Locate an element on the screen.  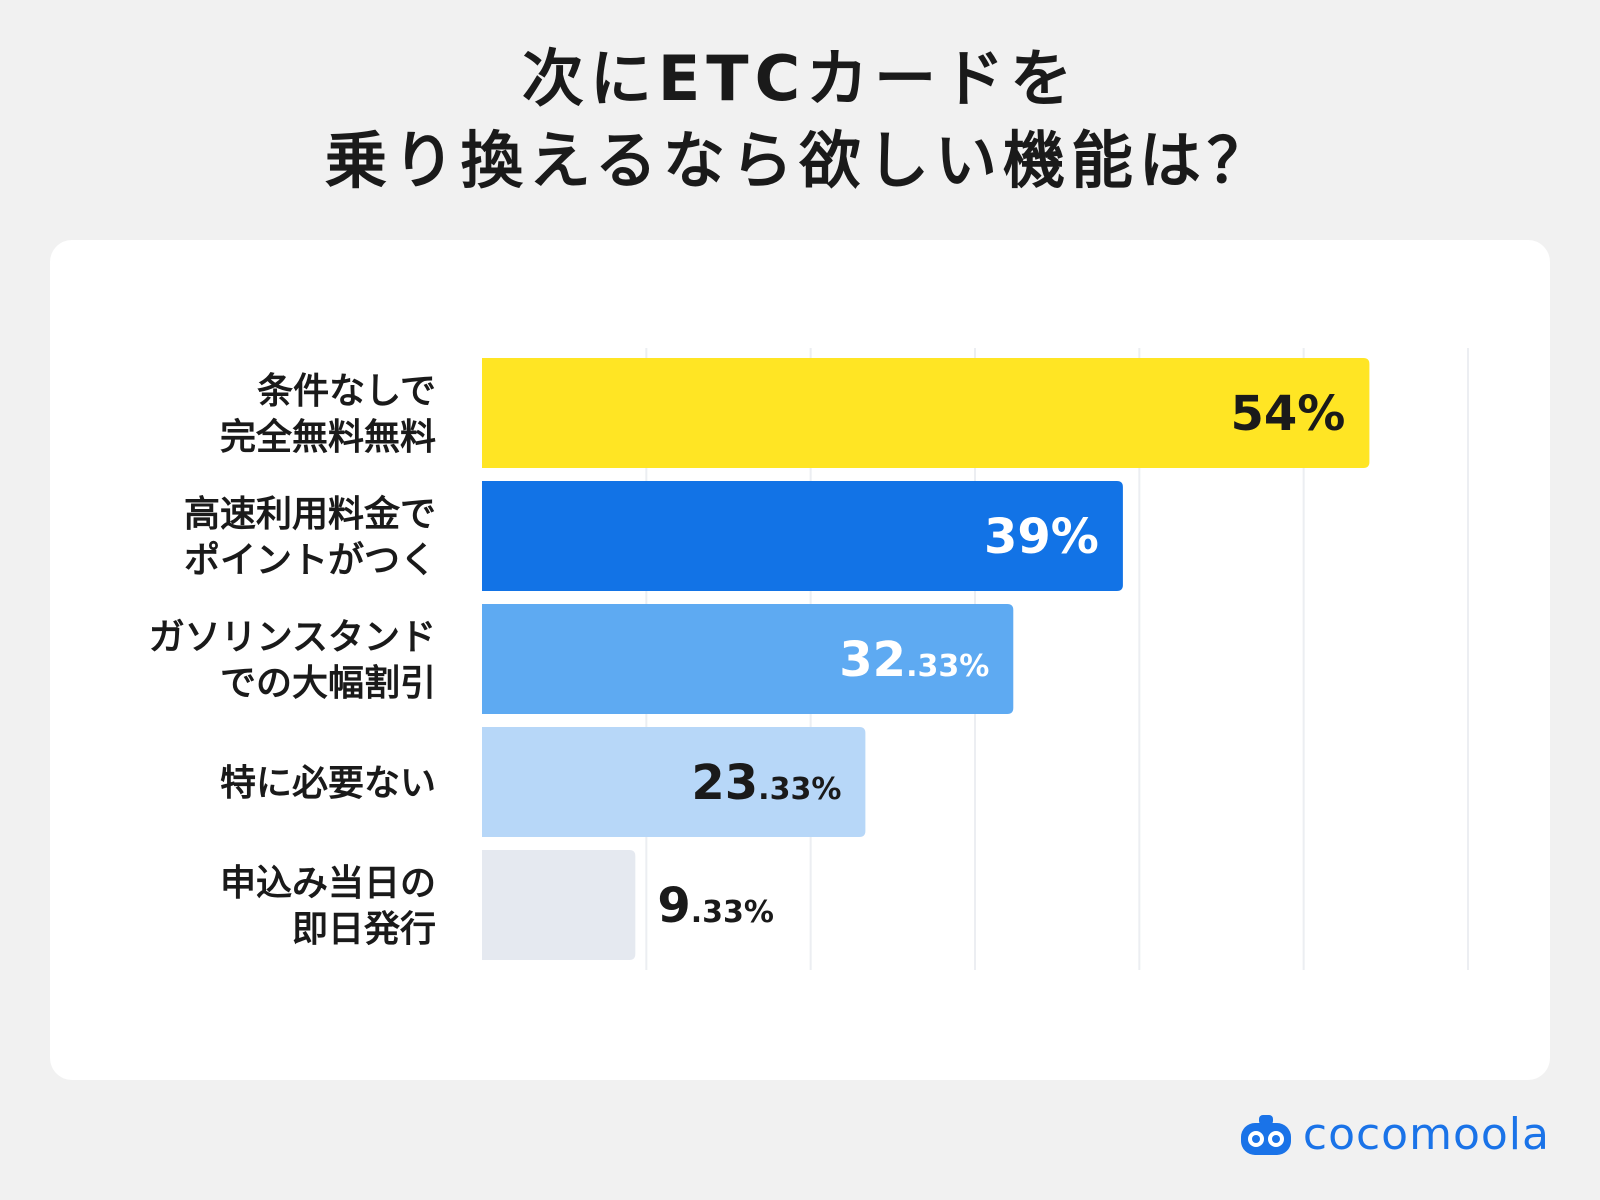
brand-name: cocomoola is located at coordinates (1426, 1134).